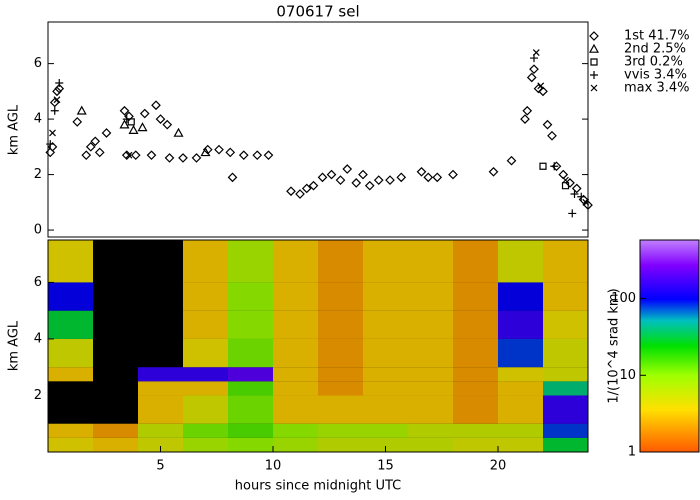 This screenshot has width=700, height=500. Describe the element at coordinates (632, 452) in the screenshot. I see `colorbar-tick-label: 1` at that location.